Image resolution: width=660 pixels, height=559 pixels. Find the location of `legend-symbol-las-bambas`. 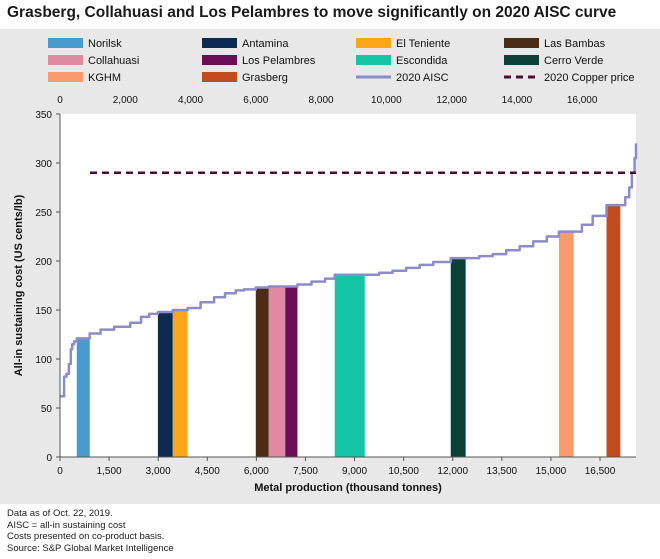

legend-symbol-las-bambas is located at coordinates (521, 43).